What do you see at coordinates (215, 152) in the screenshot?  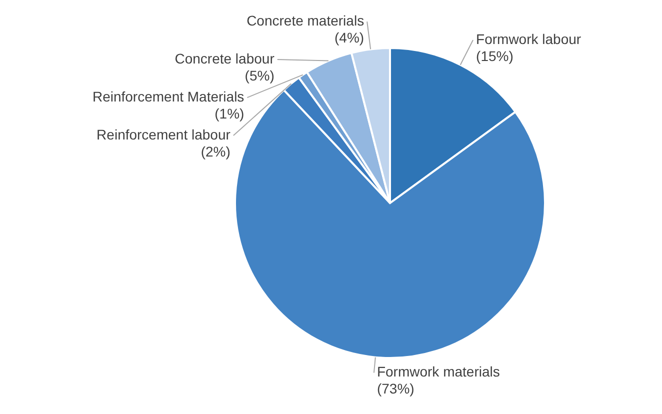 I see `data-label: (2%)` at bounding box center [215, 152].